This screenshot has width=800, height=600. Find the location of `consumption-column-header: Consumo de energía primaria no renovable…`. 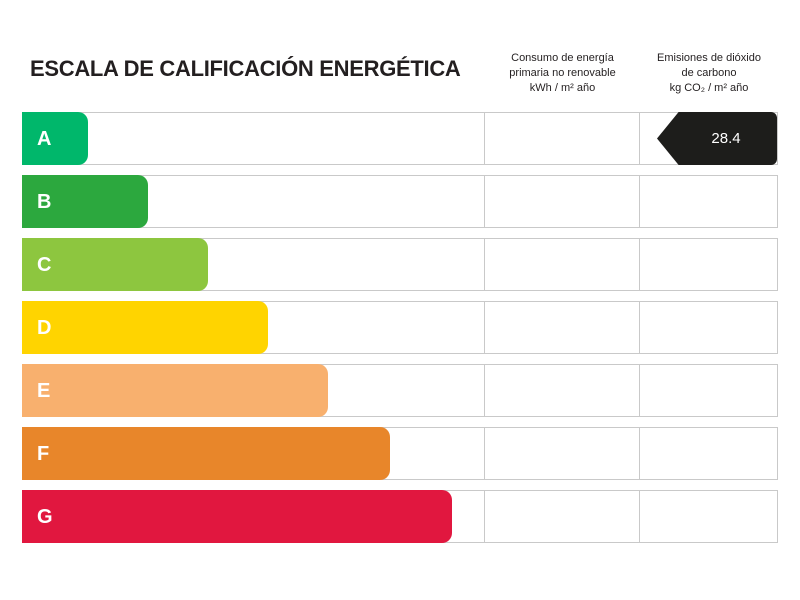

consumption-column-header: Consumo de energía primaria no renovable… is located at coordinates (562, 73).